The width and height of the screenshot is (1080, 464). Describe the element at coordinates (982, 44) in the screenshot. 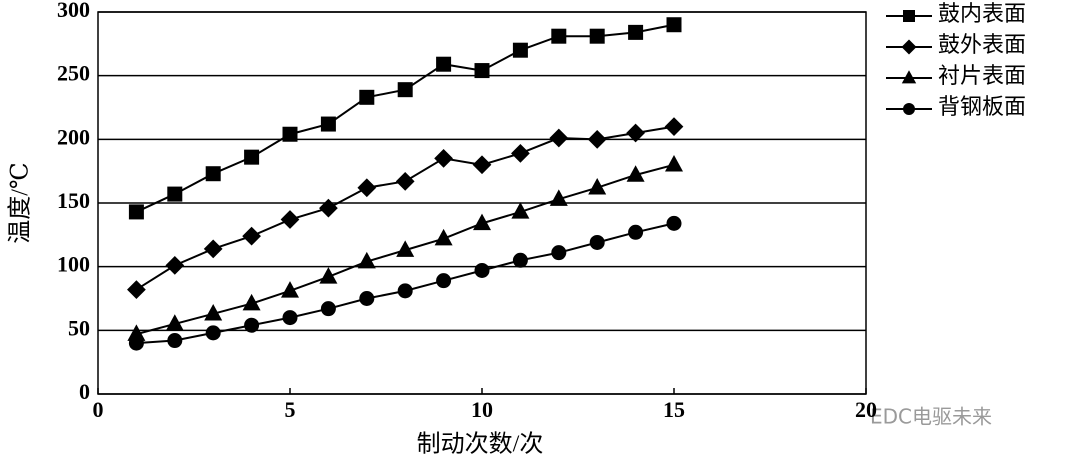

I see `legend-label: 鼓外表面` at that location.